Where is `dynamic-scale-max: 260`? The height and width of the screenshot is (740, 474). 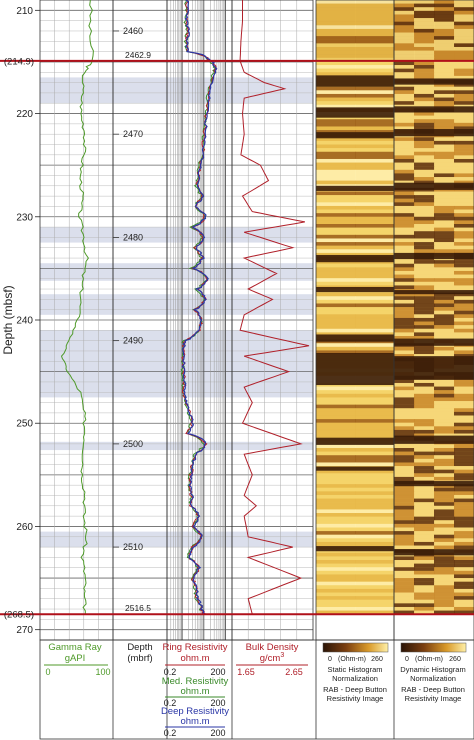
dynamic-scale-max: 260 is located at coordinates (455, 659).